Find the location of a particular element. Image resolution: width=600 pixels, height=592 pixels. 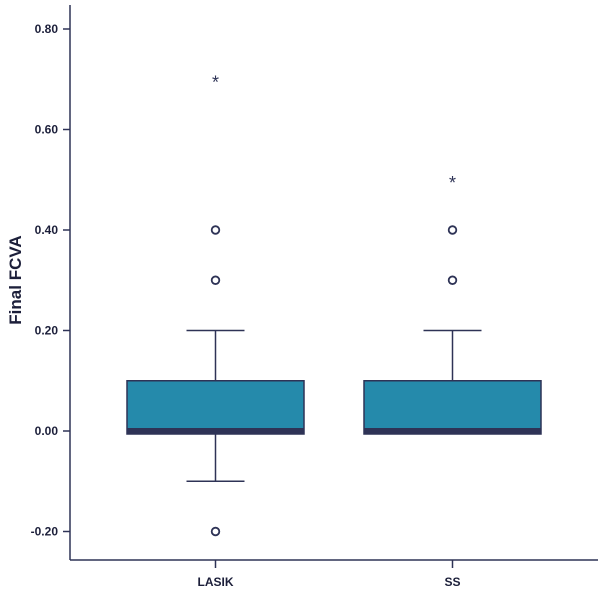

y-tick-label: 0.20 is located at coordinates (47, 331).